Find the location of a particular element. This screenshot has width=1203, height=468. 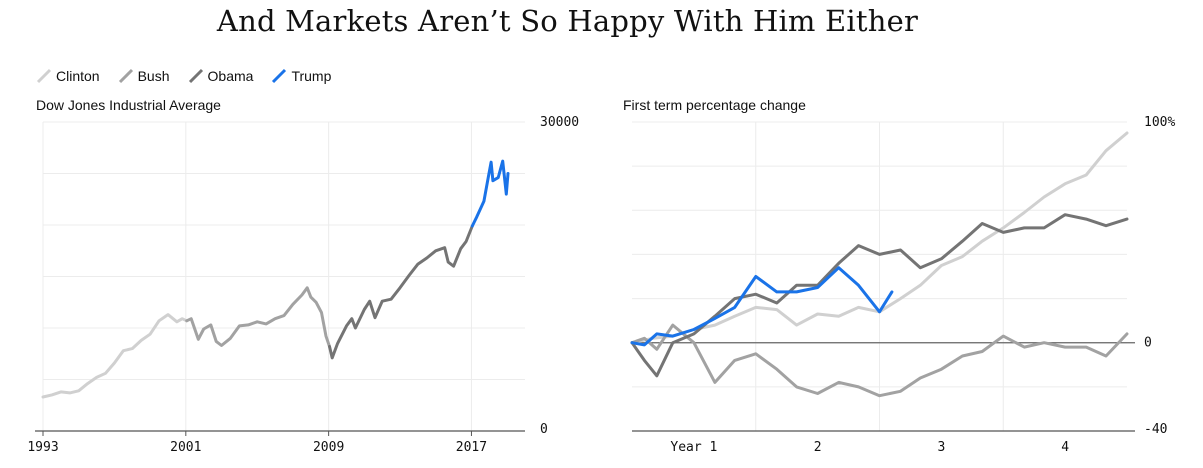

right-series-line-obama is located at coordinates (879, 295).